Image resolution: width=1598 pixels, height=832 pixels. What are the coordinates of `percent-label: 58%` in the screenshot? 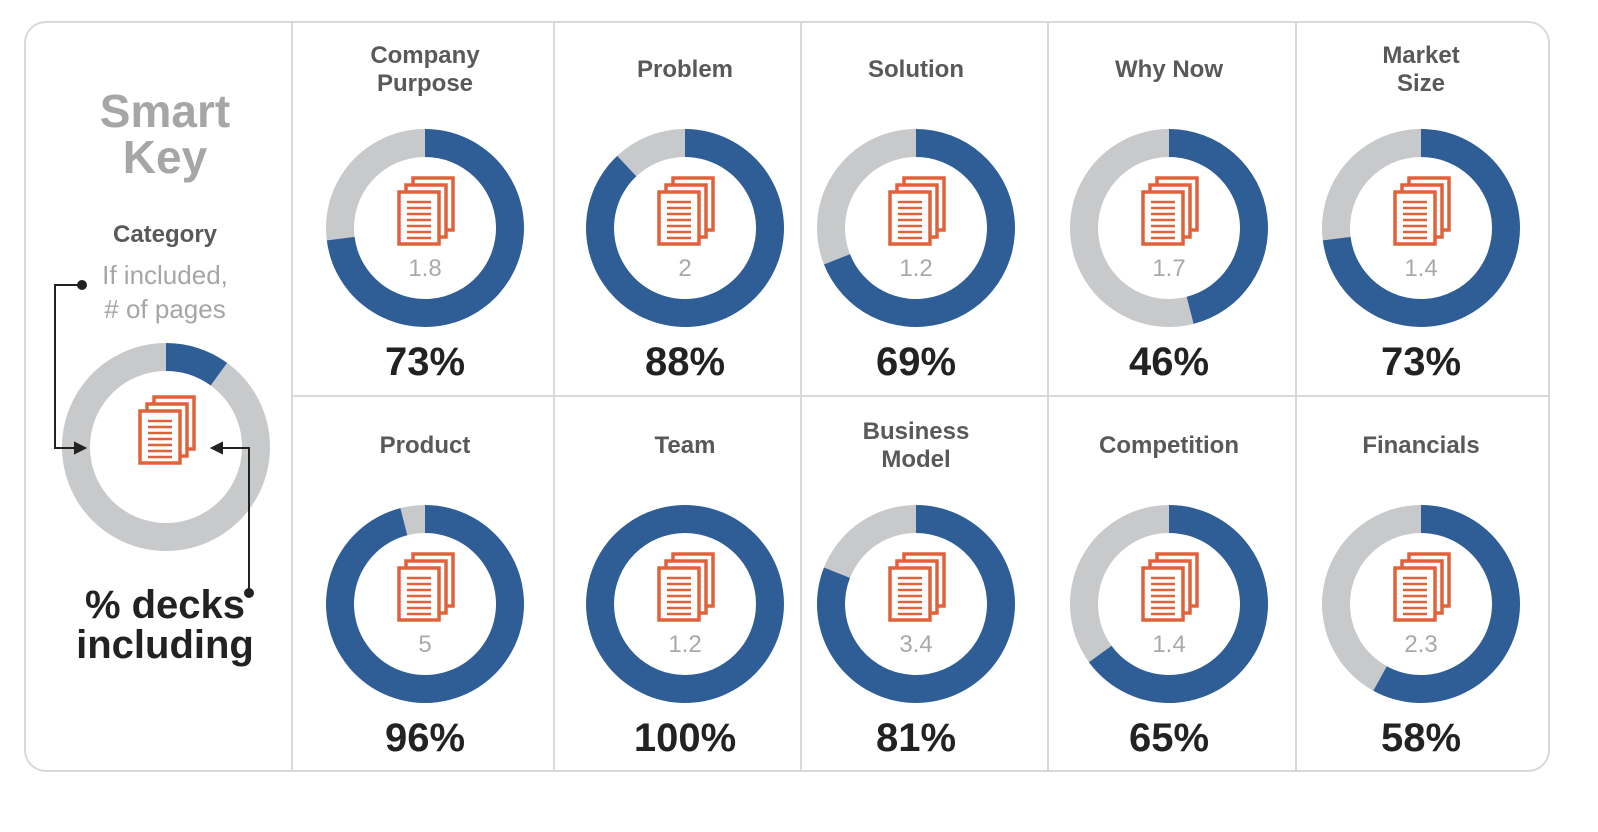 It's located at (1421, 738).